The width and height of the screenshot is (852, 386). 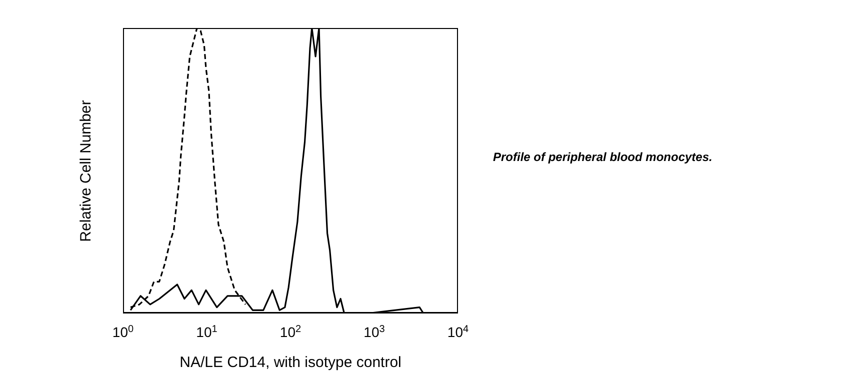 I want to click on text: Profile of peripheral blood monocytes., so click(x=603, y=157).